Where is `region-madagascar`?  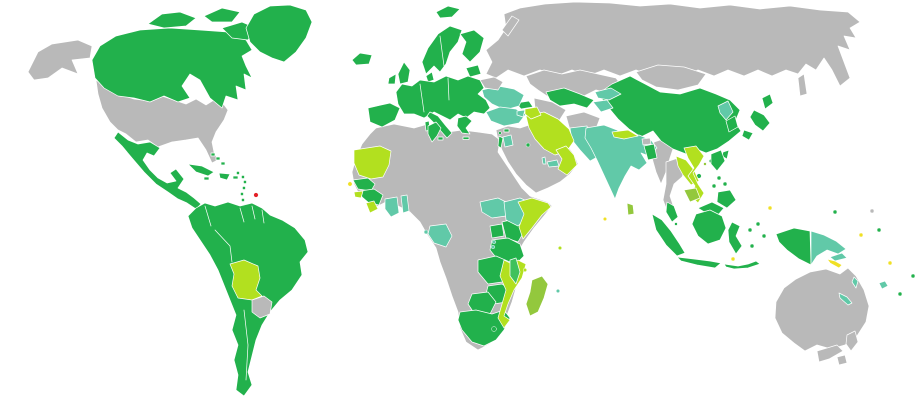 region-madagascar is located at coordinates (537, 296).